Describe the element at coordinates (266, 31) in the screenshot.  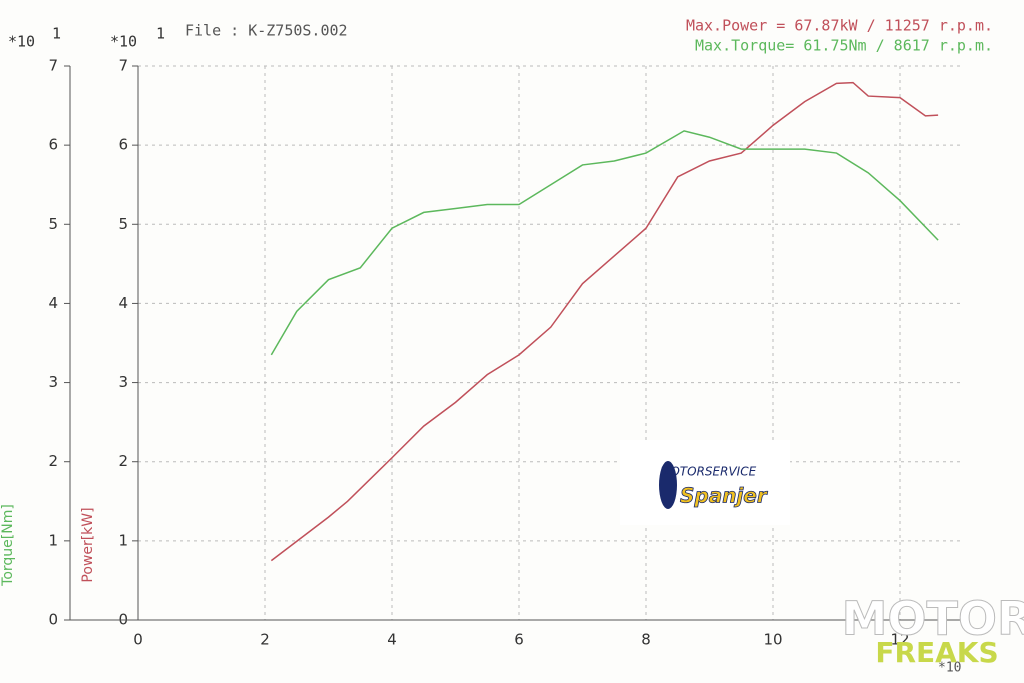
I see `file-label: File : K-Z750S.002` at that location.